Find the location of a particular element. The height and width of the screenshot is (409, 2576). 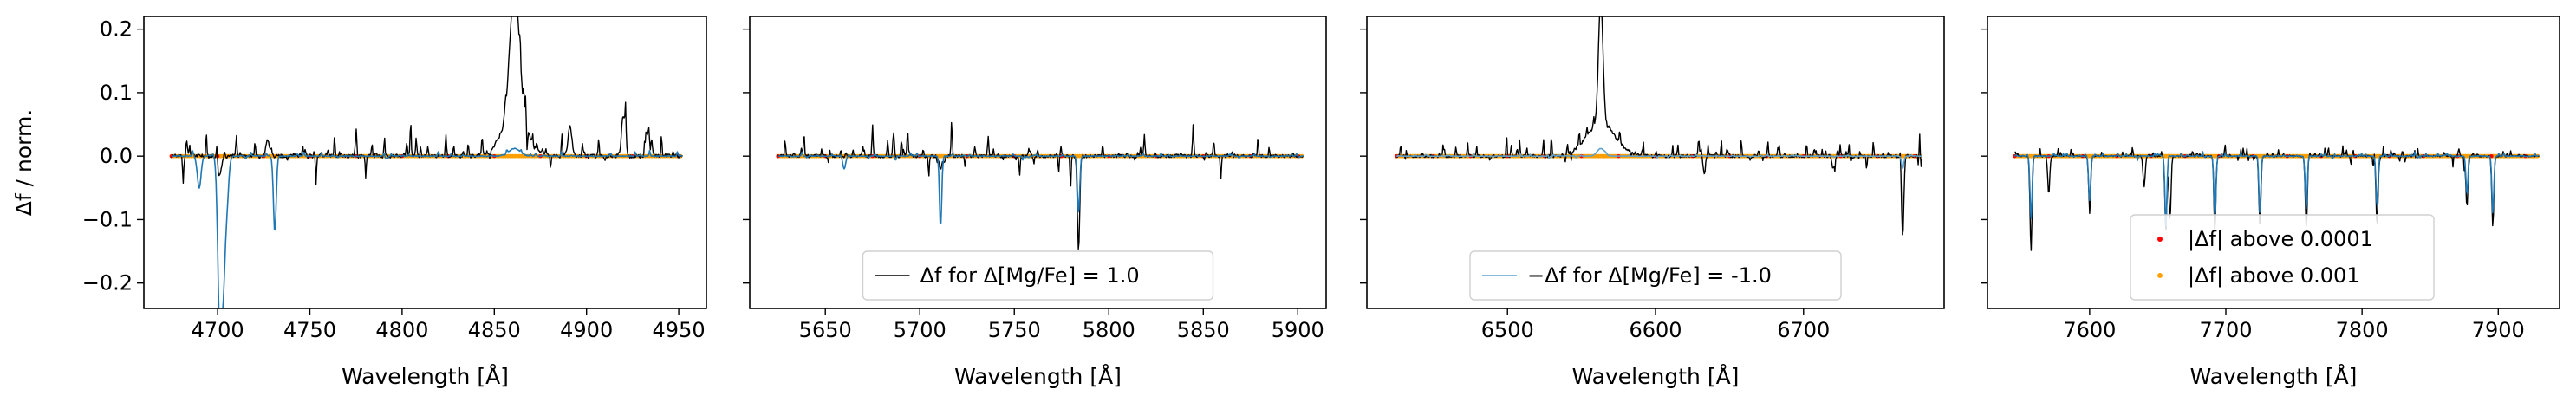

legend-label: Δf for Δ[Mg/Fe] = 1.0 is located at coordinates (1030, 275).